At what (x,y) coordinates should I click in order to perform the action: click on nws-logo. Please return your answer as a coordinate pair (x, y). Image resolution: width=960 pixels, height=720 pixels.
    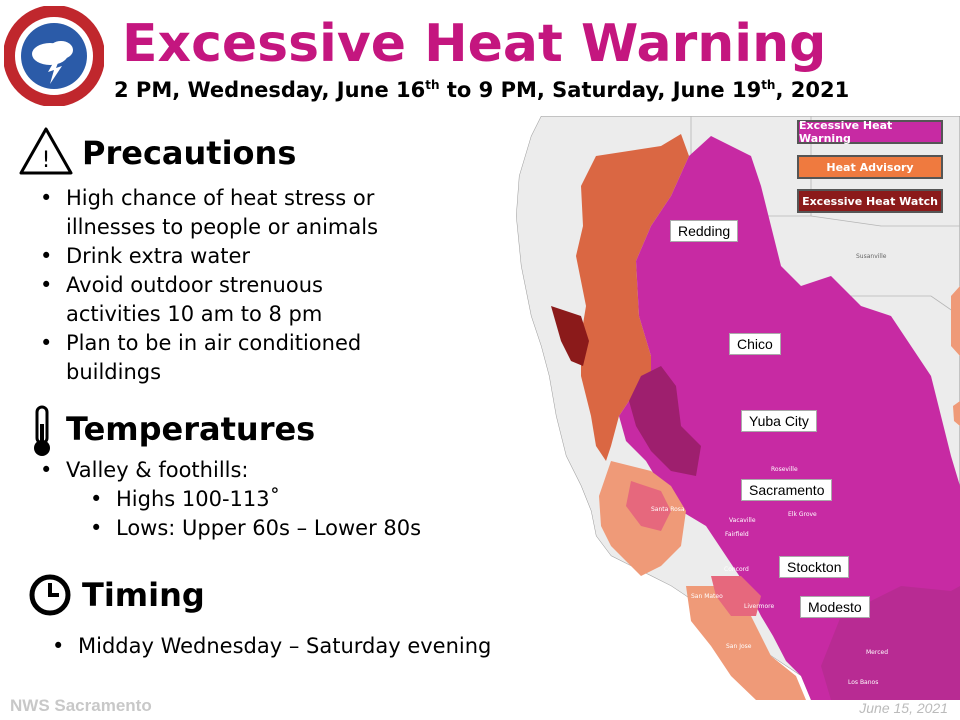
    Looking at the image, I should click on (54, 56).